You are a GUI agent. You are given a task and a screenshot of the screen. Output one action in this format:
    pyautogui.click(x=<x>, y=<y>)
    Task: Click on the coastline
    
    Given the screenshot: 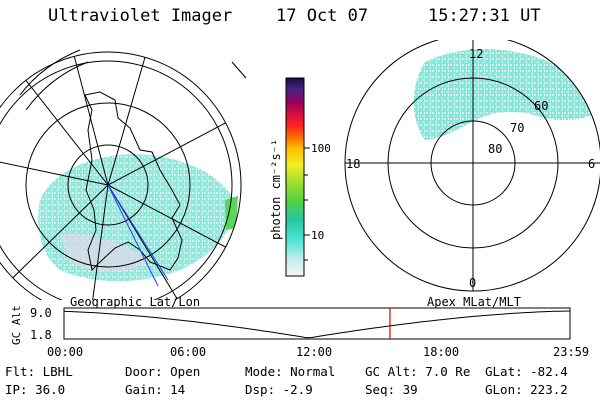 What is the action you would take?
    pyautogui.click(x=133, y=181)
    